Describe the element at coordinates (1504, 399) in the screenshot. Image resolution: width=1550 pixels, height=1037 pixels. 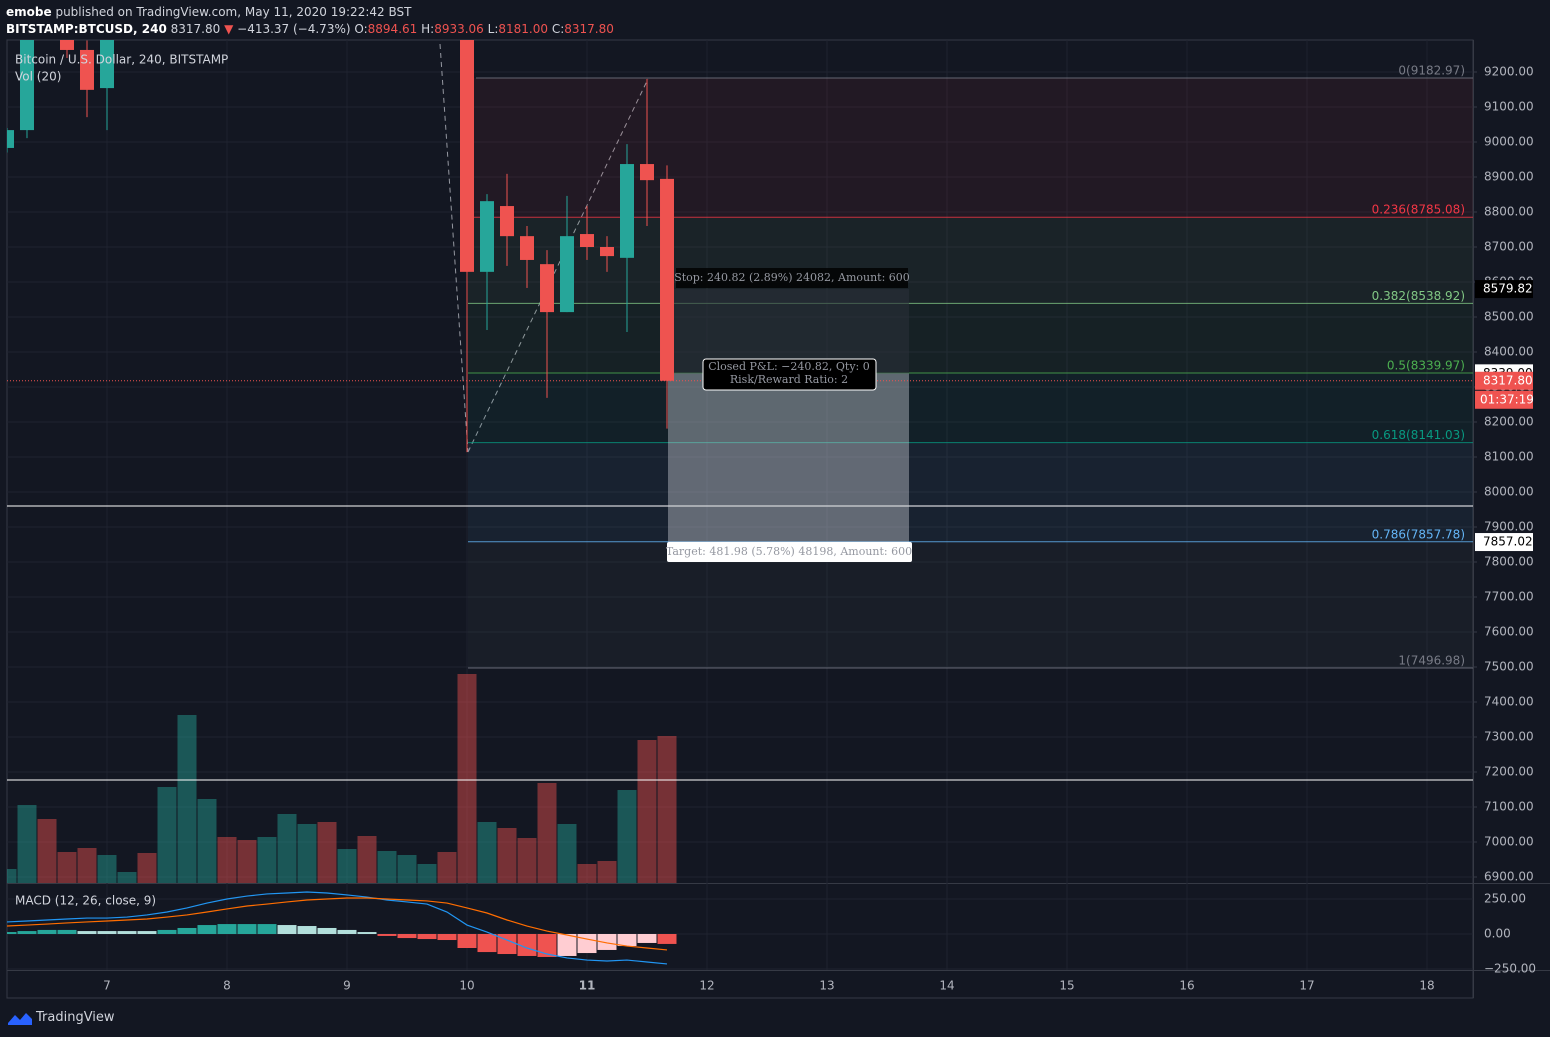
I see `countdown-box` at that location.